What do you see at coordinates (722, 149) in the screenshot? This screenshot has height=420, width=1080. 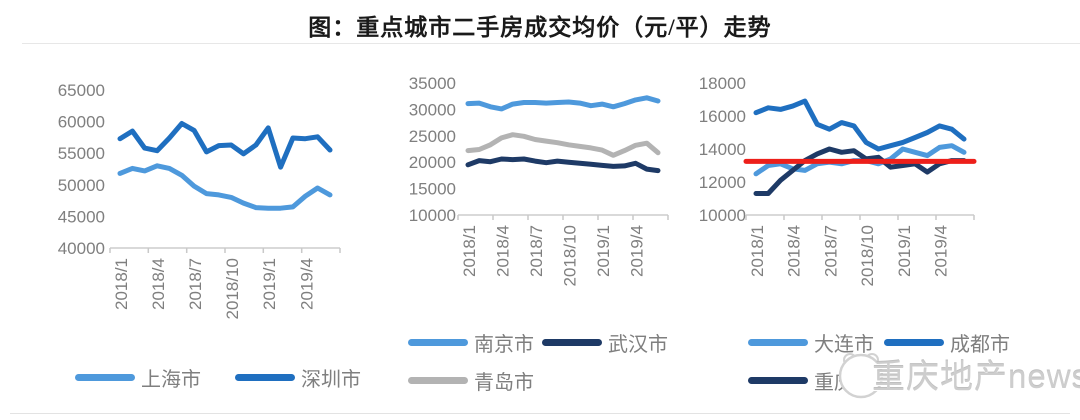 I see `y-tick-label: 14000` at bounding box center [722, 149].